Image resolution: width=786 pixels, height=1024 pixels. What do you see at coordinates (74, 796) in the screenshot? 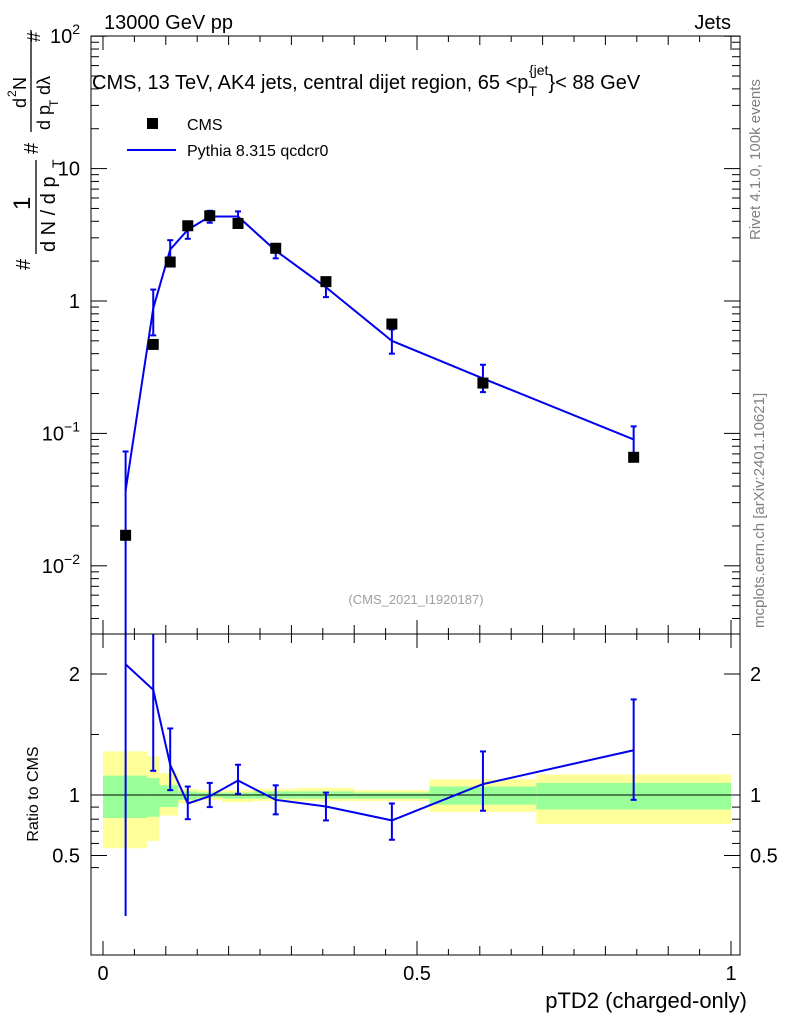
I see `ratio-y-tick-label: 1` at bounding box center [74, 796].